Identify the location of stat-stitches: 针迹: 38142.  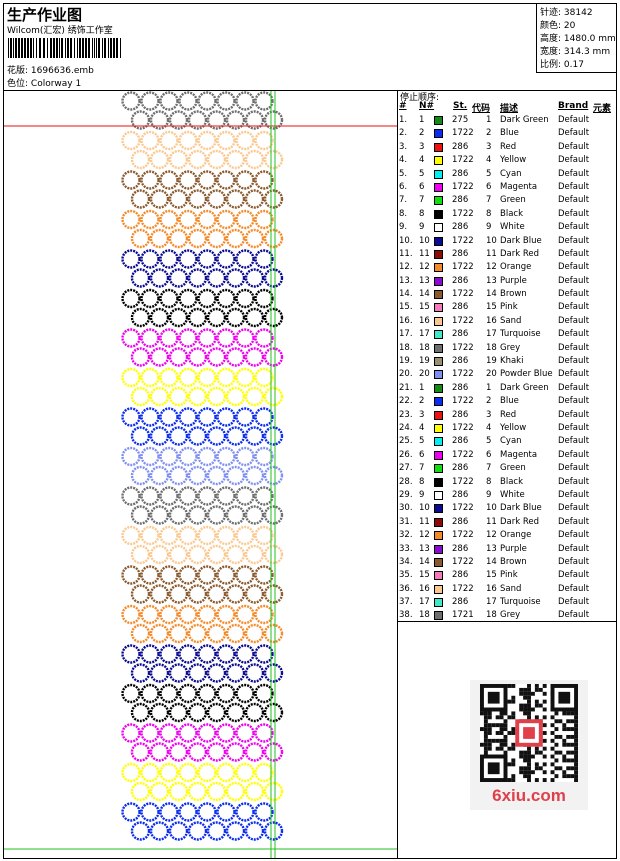
(566, 13).